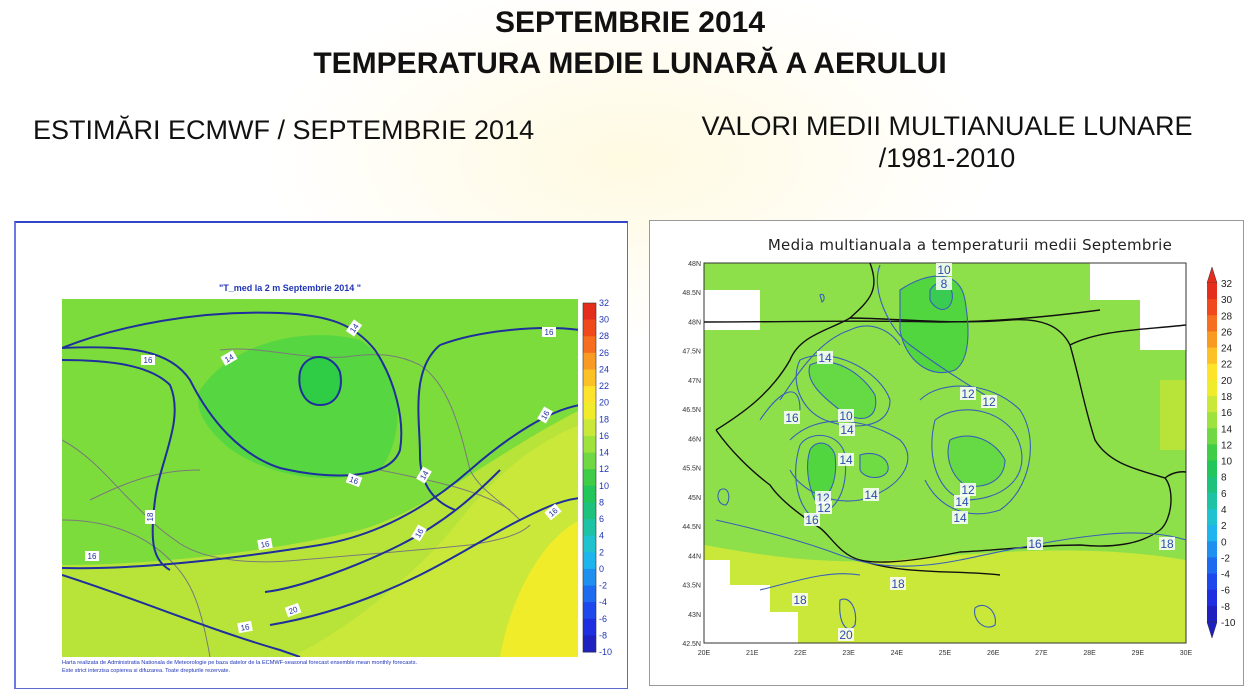 This screenshot has height=700, width=1260. What do you see at coordinates (691, 527) in the screenshot?
I see `latitude-tick-label: 44.5N` at bounding box center [691, 527].